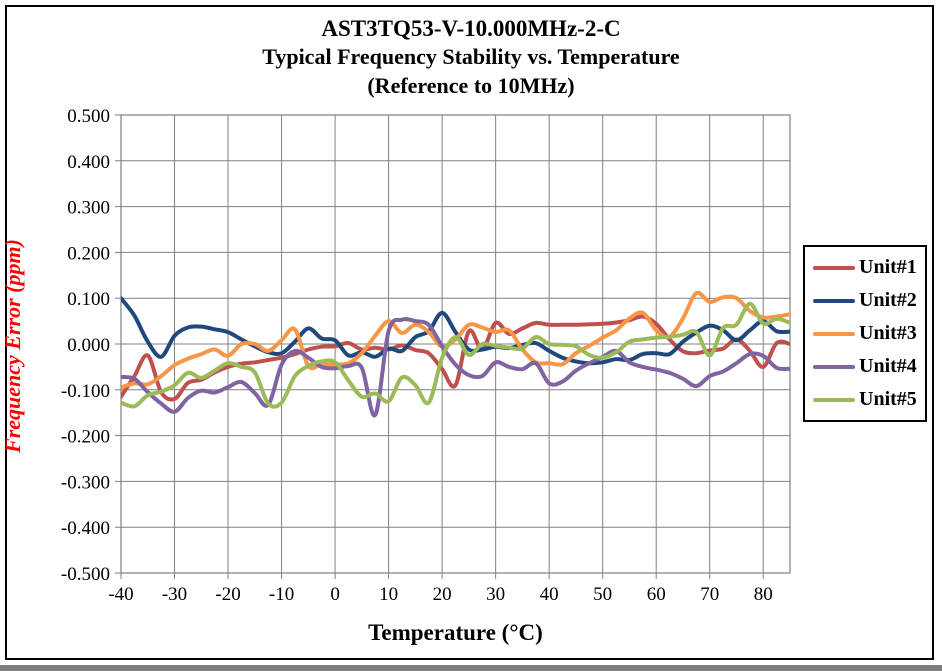  Describe the element at coordinates (88, 345) in the screenshot. I see `y-tick-label: 0.000` at that location.